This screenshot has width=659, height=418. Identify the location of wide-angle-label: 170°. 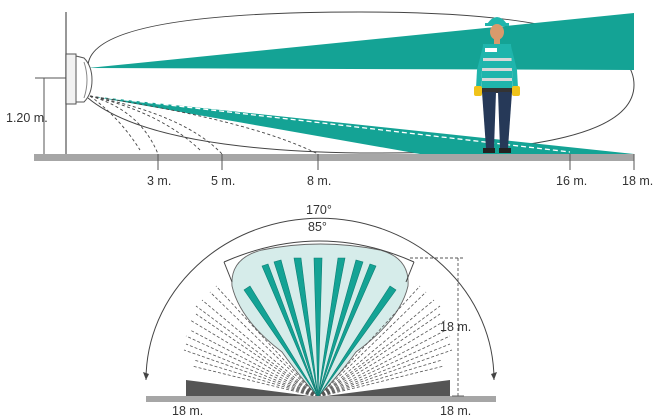
(319, 210).